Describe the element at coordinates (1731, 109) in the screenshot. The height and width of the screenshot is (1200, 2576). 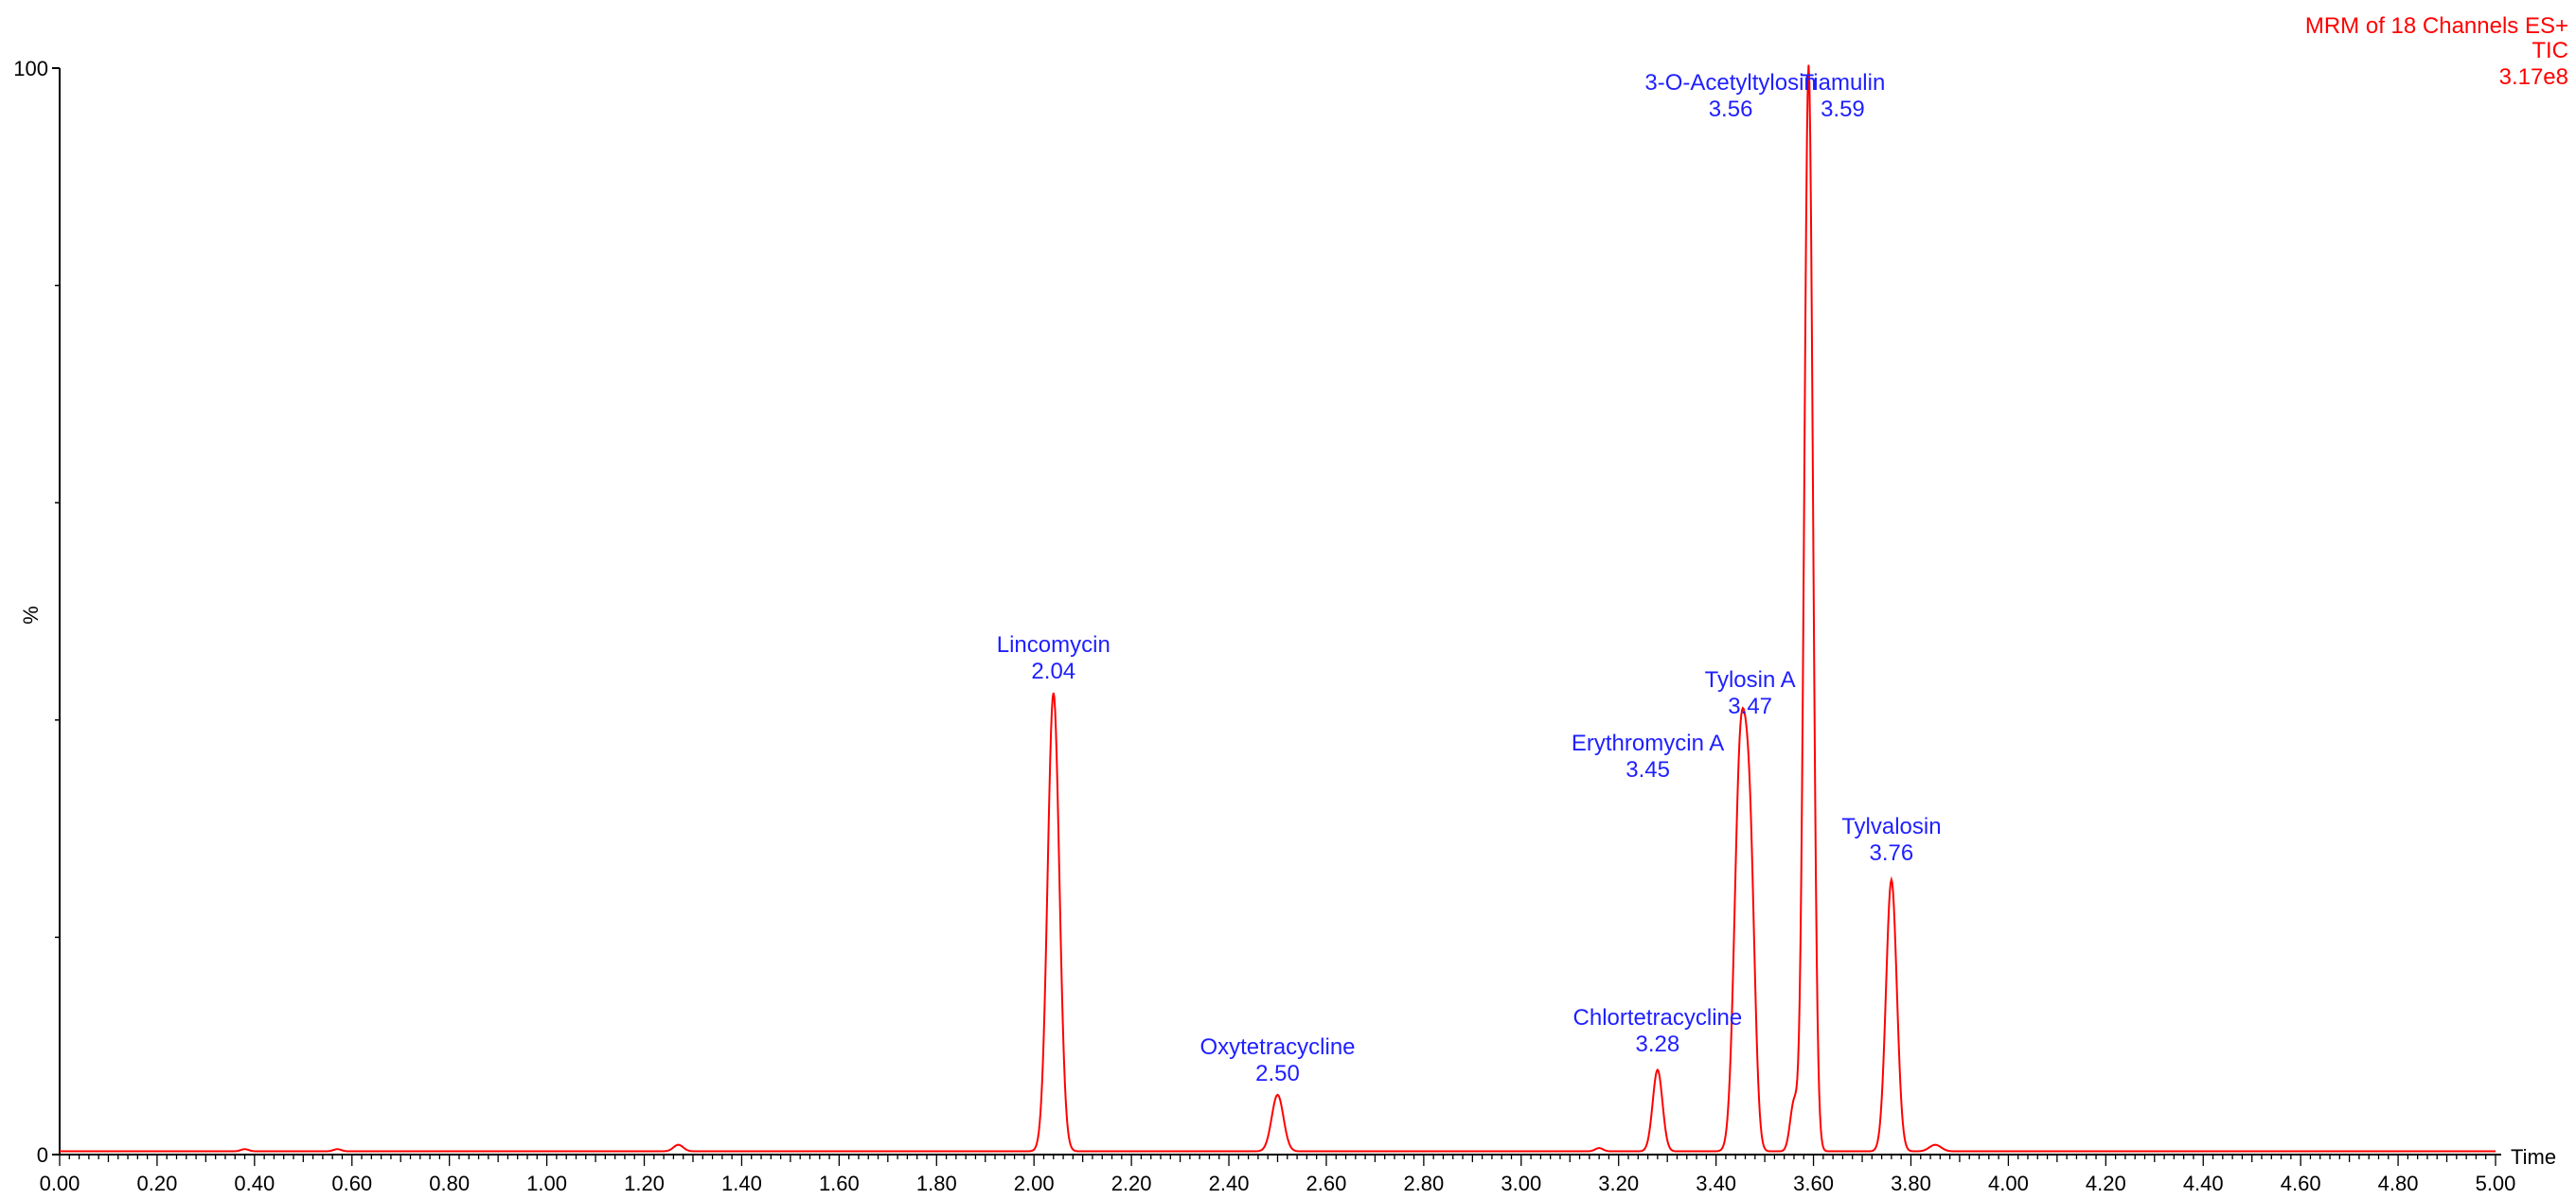
I see `peak-rt-label: 3.56` at that location.